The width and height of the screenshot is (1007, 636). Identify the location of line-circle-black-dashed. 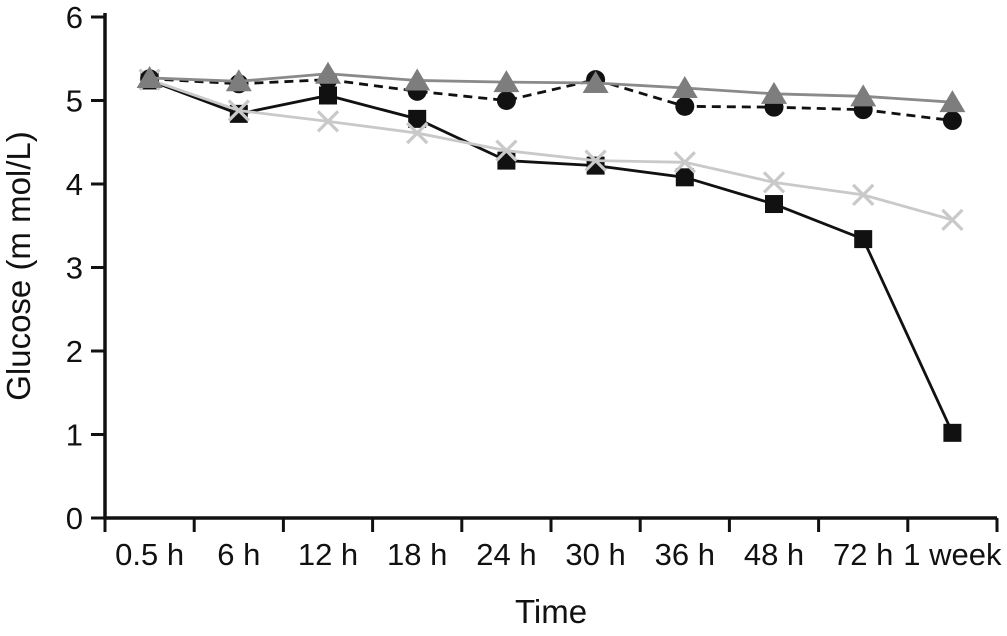
(551, 99).